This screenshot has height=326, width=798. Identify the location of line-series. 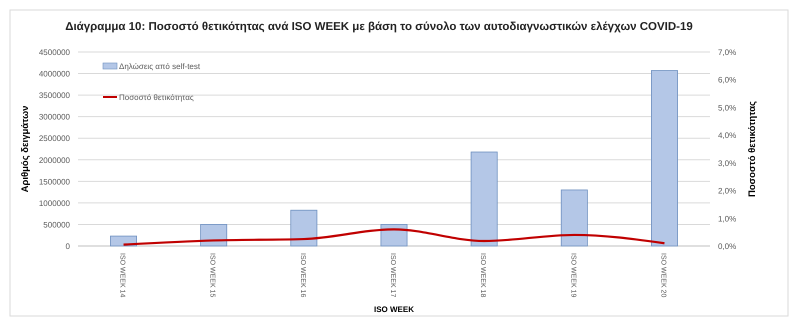
(394, 237).